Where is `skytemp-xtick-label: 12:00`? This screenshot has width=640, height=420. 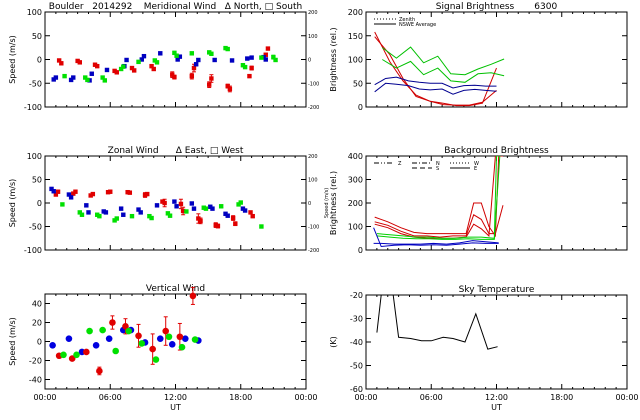
skytemp-xtick-label: 12:00 is located at coordinates (496, 397).